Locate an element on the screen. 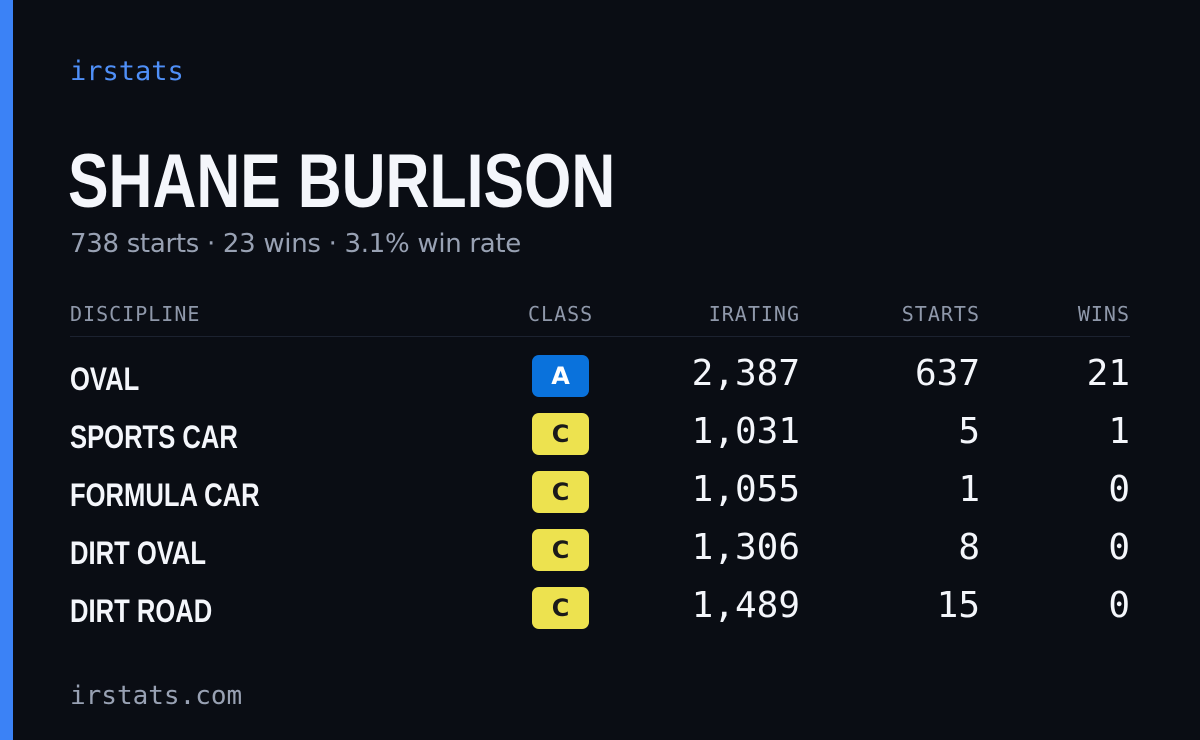  irating-value: 2,387 is located at coordinates (745, 373).